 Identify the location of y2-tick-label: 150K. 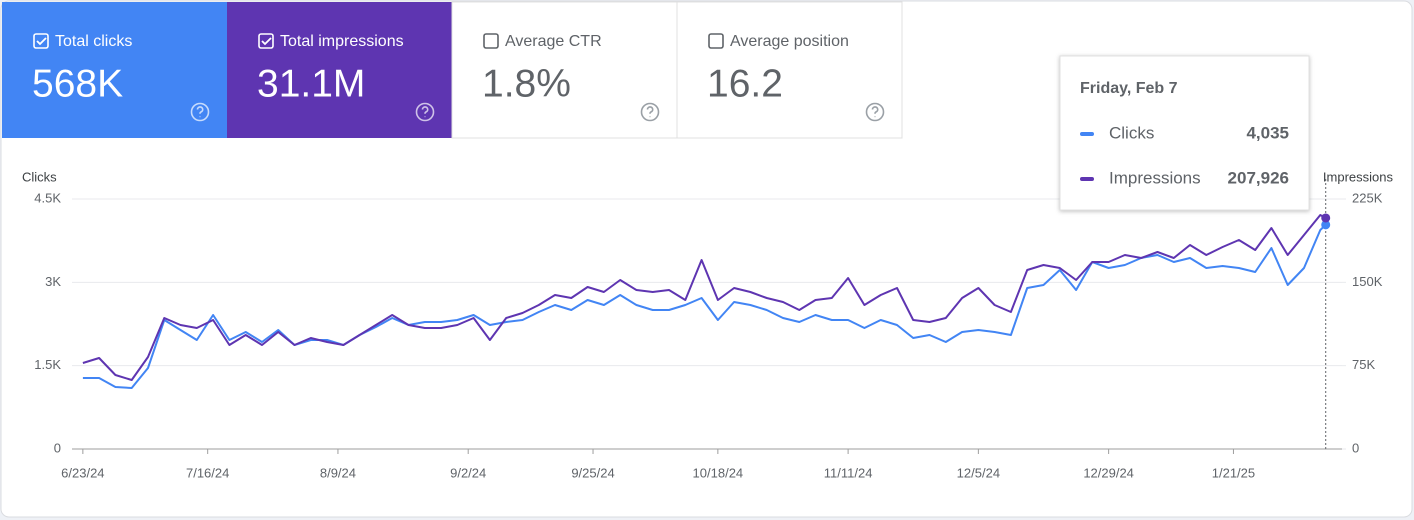
(1367, 281).